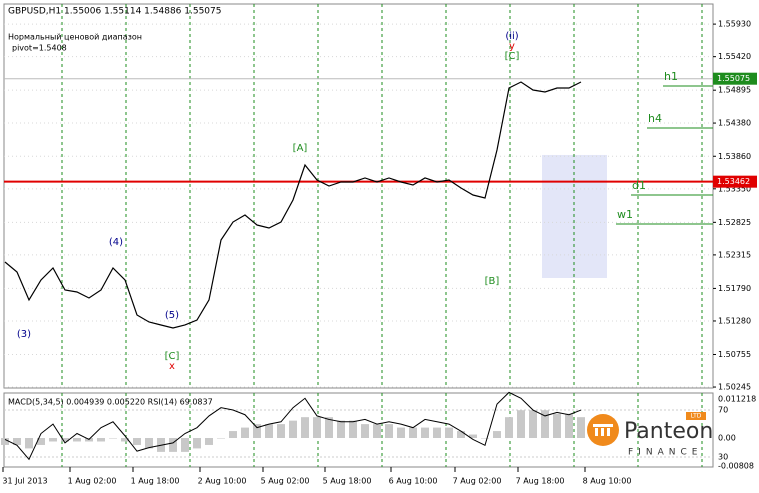  I want to click on pivot-label: pivot=1.5408, so click(39, 48).